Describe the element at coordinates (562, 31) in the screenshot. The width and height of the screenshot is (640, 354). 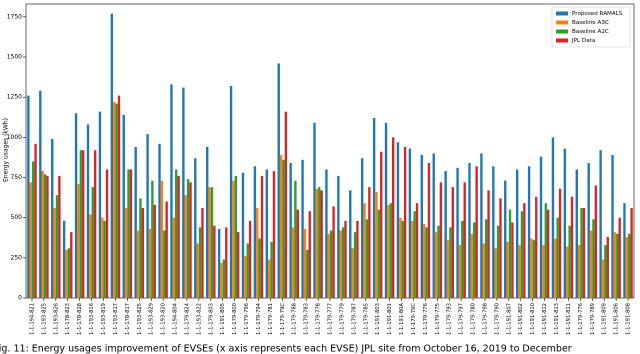
I see `legend-swatch` at that location.